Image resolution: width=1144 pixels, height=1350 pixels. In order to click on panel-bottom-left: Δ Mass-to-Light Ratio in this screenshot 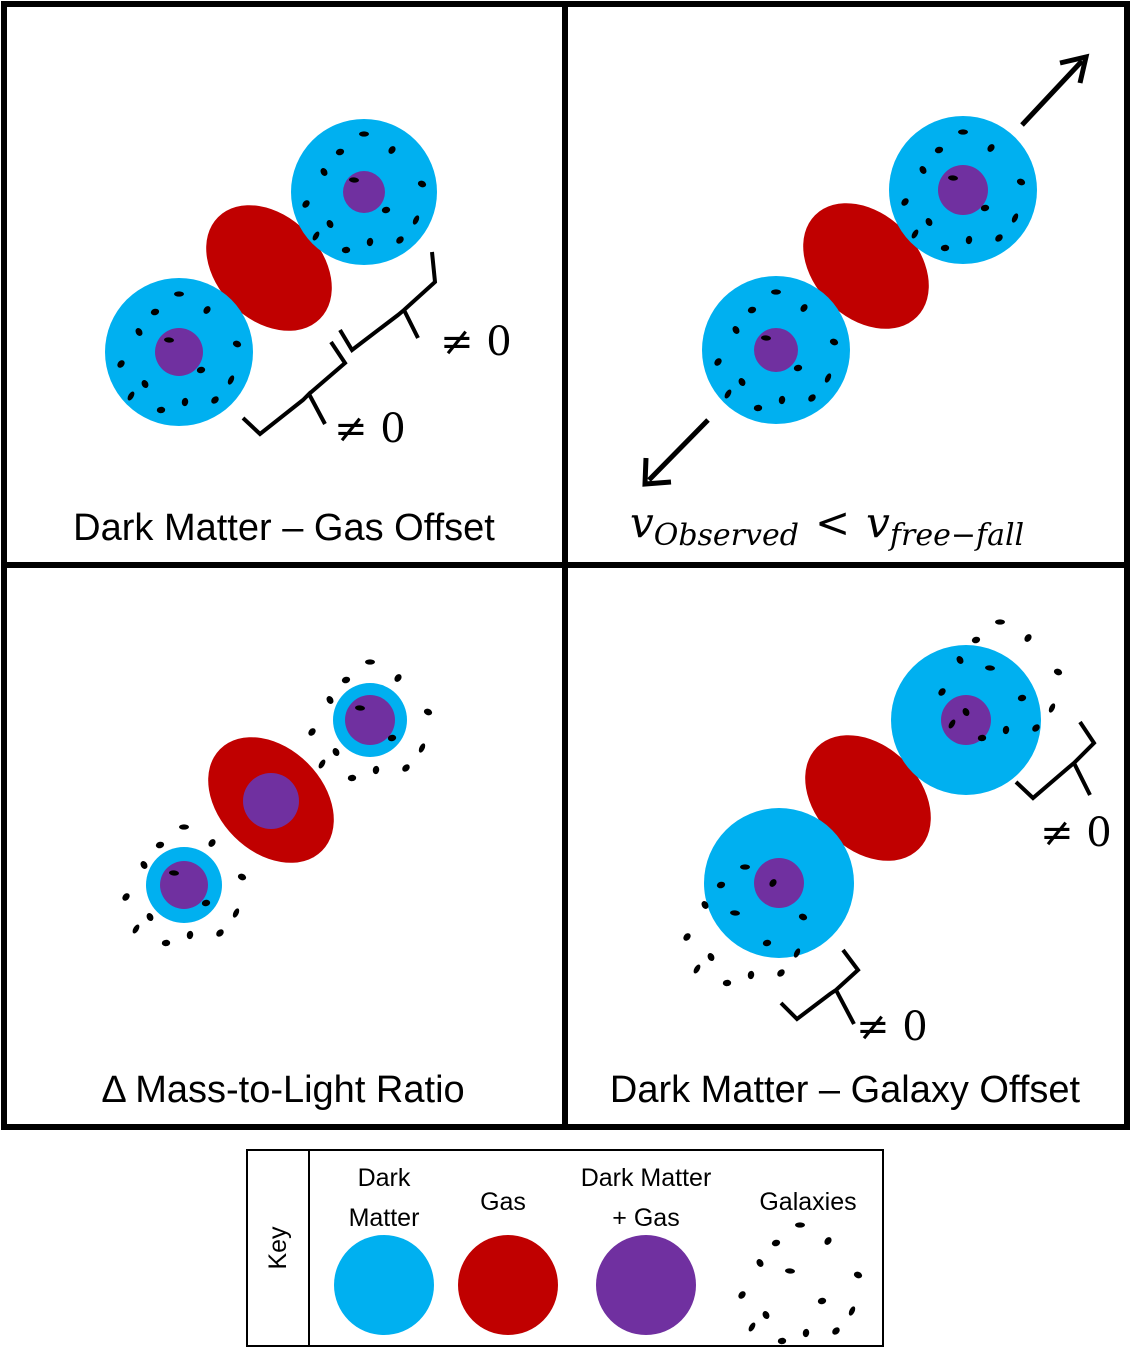, I will do `click(283, 885)`.